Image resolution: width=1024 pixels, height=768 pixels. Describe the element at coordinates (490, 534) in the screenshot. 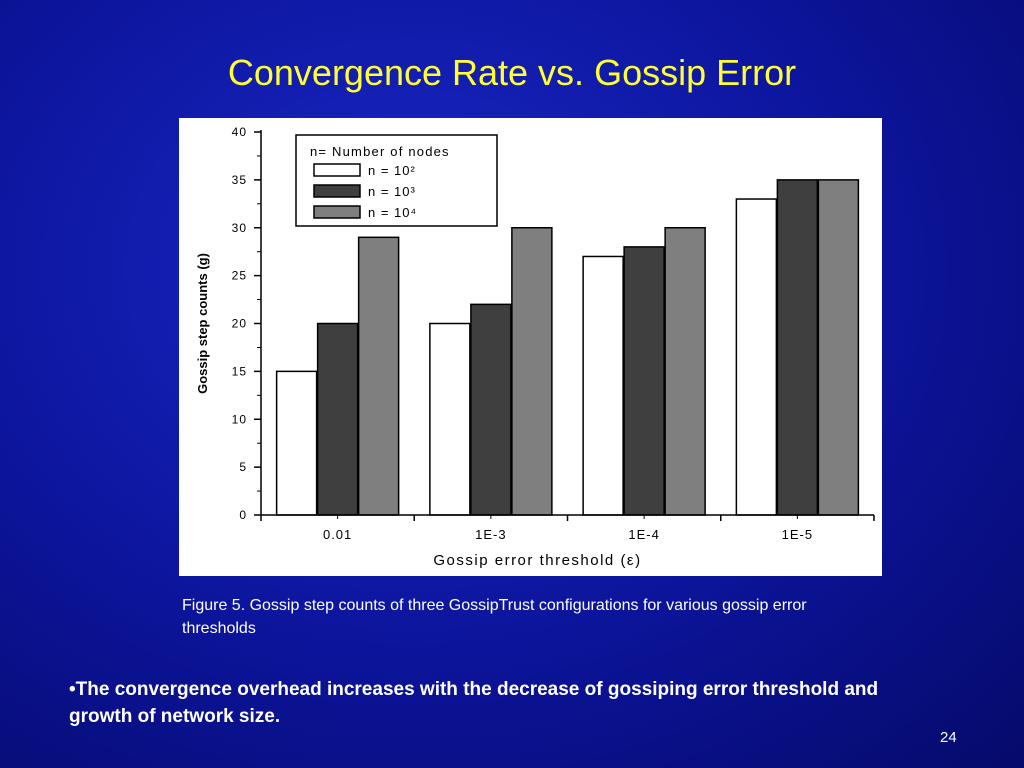

I see `x-tick-label: 1E-3` at that location.